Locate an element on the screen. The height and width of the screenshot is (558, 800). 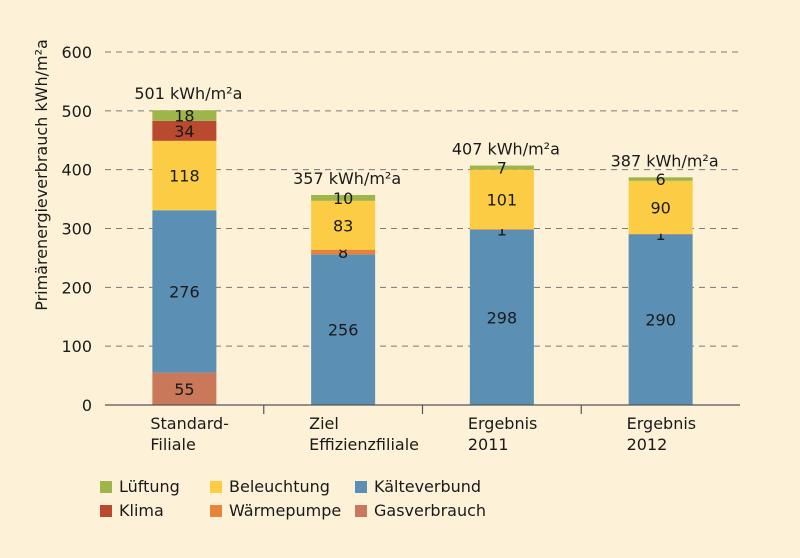
total-label: 501 kWh/m²a is located at coordinates (188, 93).